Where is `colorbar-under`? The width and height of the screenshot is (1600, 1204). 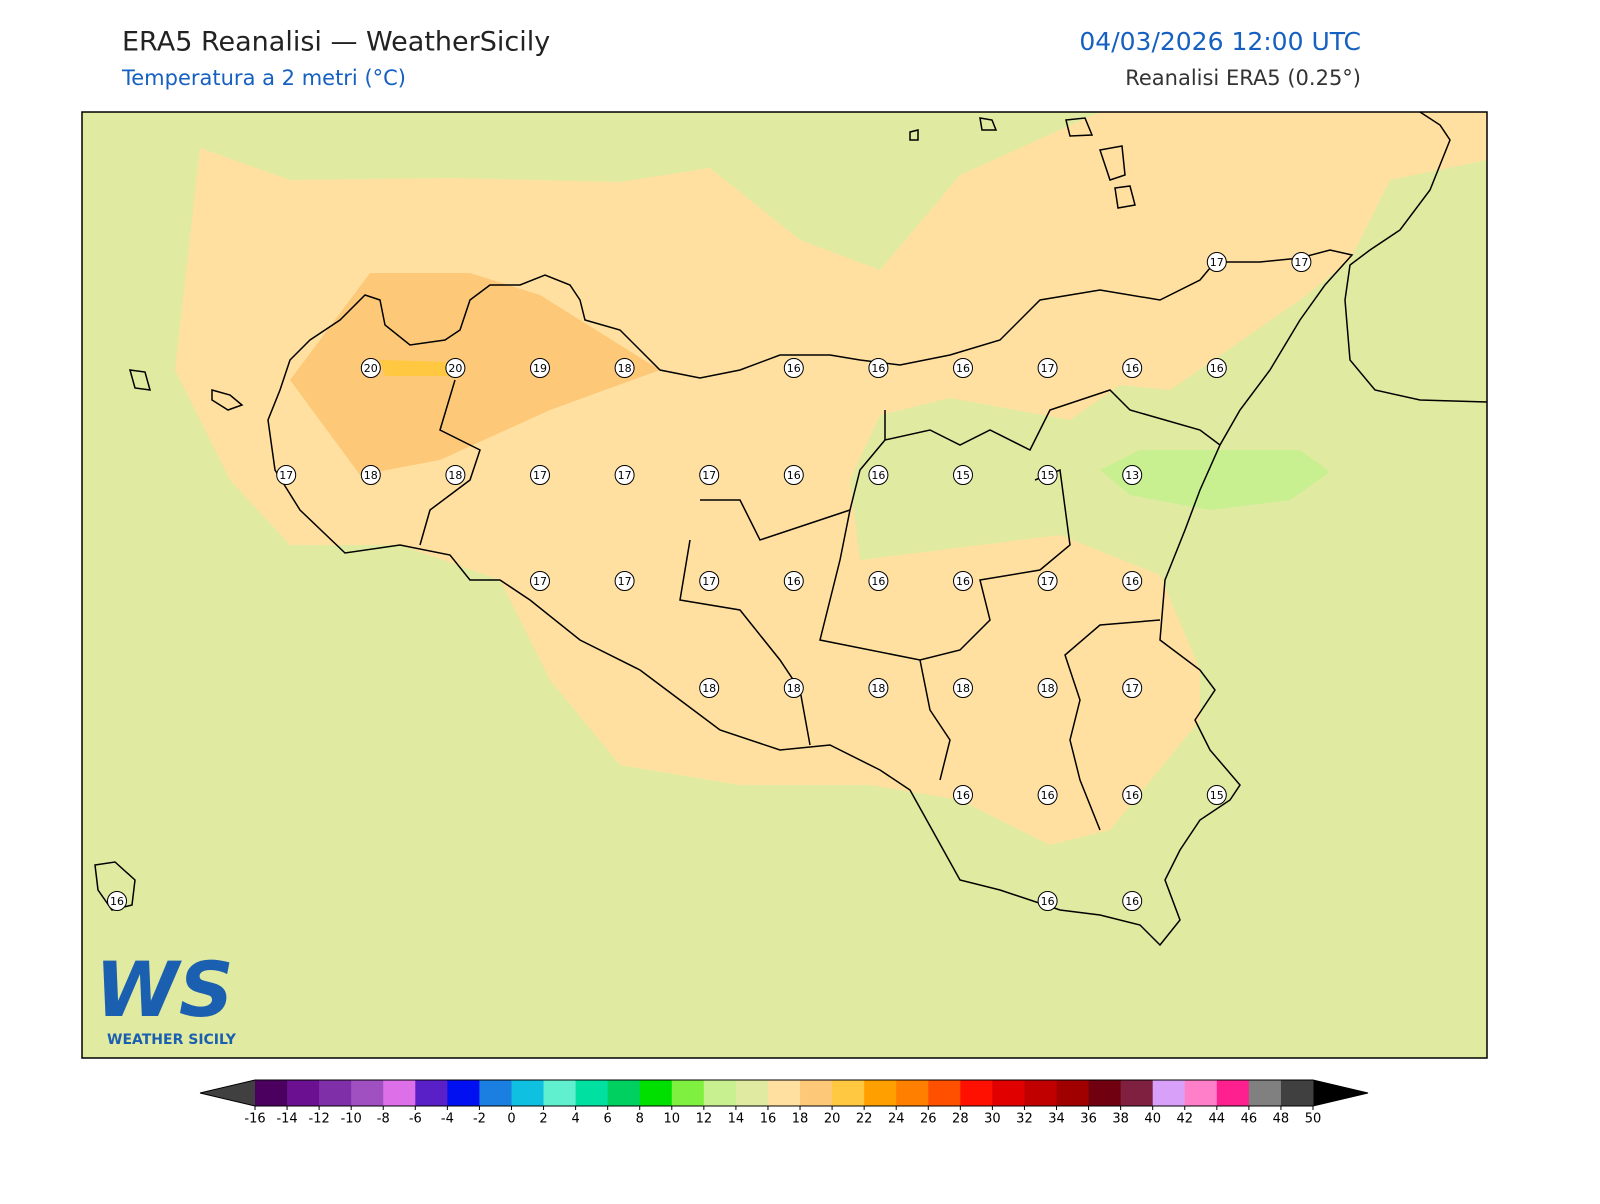 colorbar-under is located at coordinates (227, 1093).